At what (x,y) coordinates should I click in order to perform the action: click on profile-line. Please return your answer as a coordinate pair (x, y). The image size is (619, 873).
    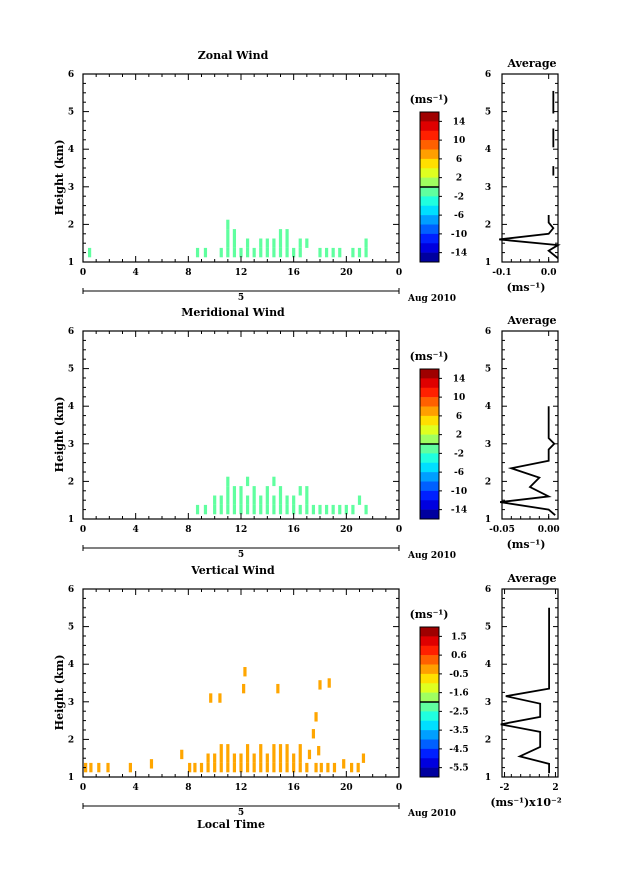
    Looking at the image, I should click on (530, 237).